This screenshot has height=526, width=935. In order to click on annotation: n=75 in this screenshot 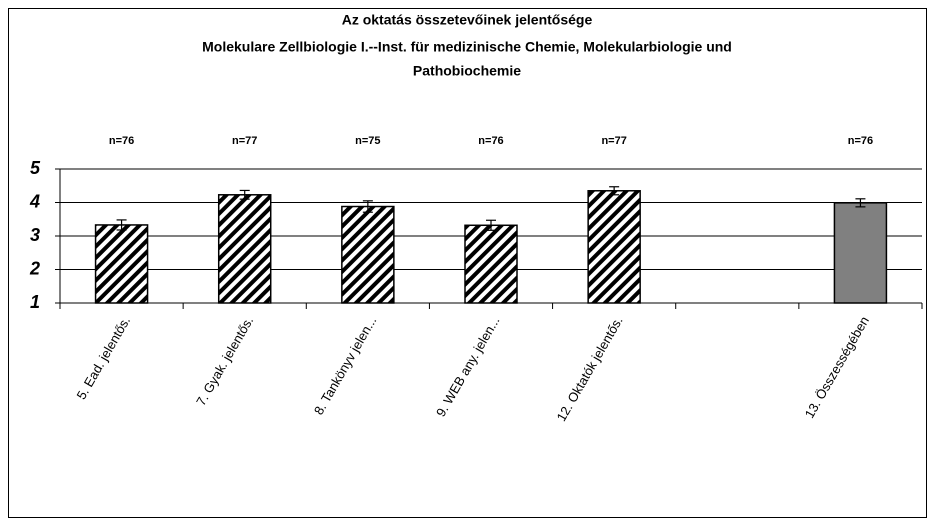, I will do `click(367, 141)`.